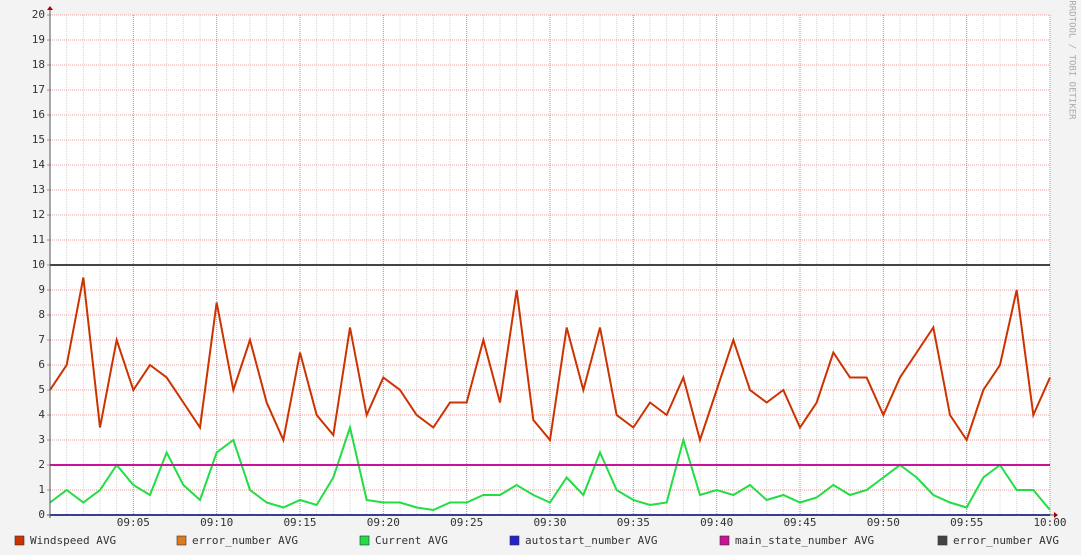 This screenshot has width=1081, height=555. I want to click on y-tick-label: 0, so click(41, 514).